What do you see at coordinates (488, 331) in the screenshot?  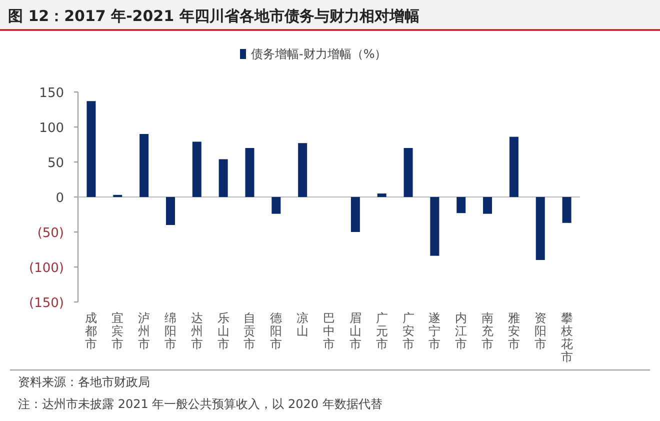 I see `x-tick-label: 南充市` at bounding box center [488, 331].